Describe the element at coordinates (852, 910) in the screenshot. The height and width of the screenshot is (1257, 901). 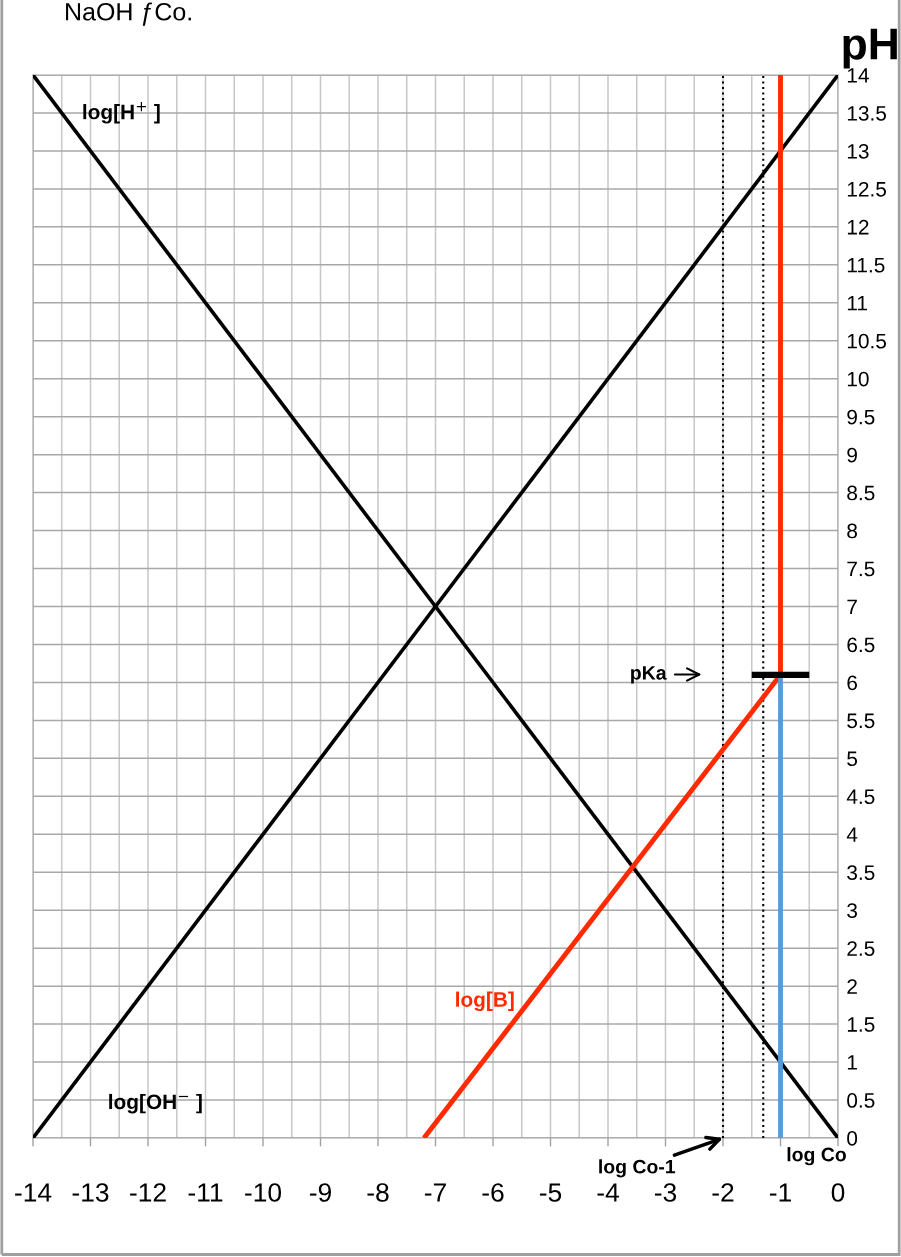
I see `y-tick-label: 3` at that location.